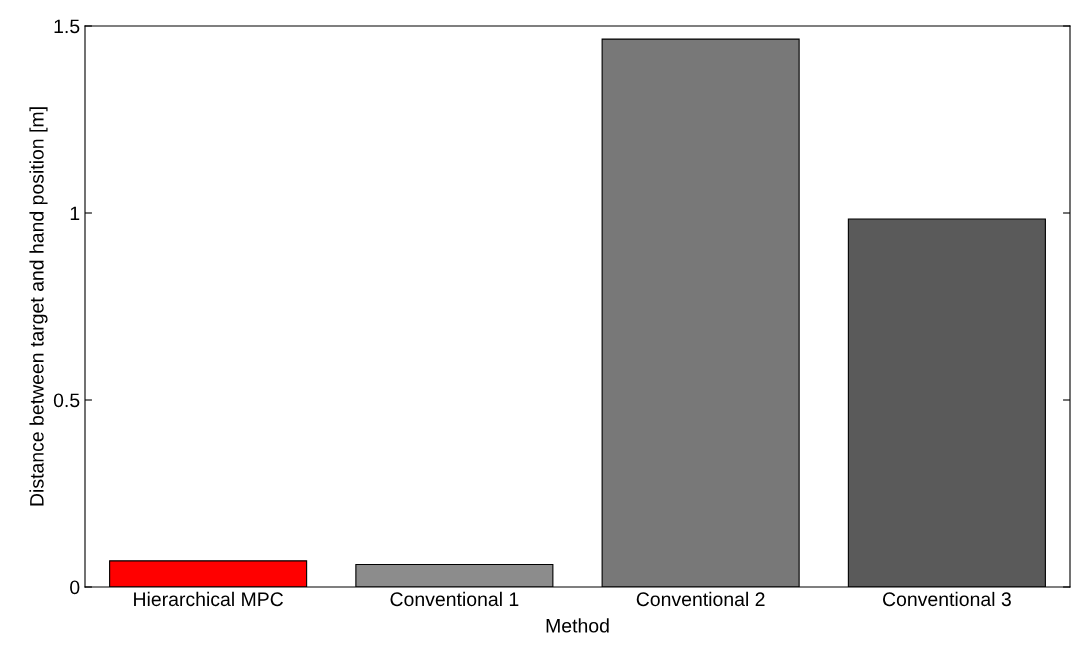  I want to click on y-tick-label: 0.5, so click(66, 400).